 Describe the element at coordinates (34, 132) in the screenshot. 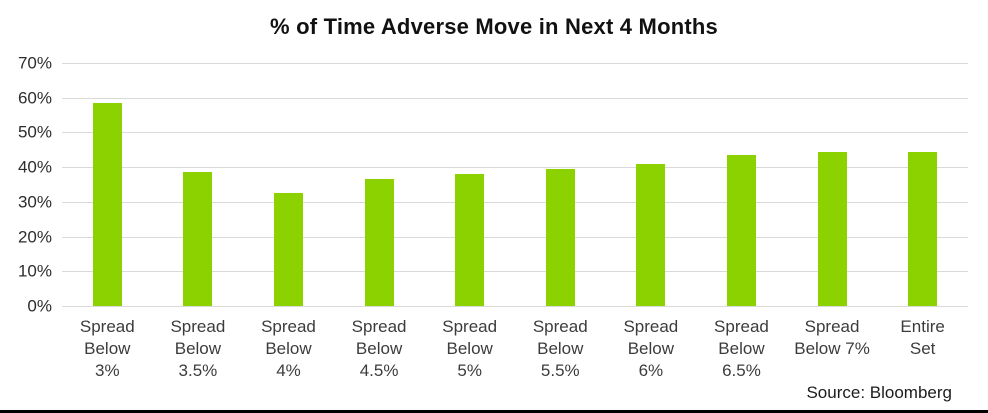

I see `y-tick-label: 50%` at that location.